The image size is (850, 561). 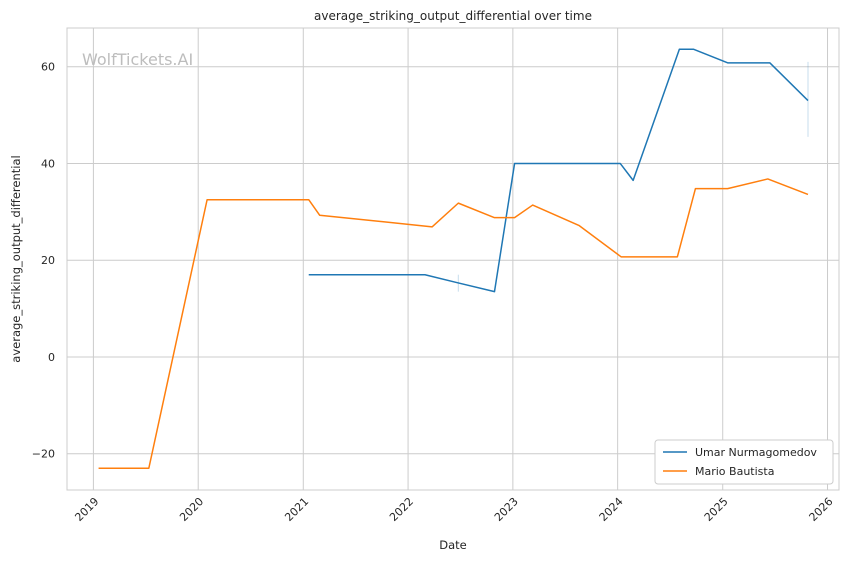 What do you see at coordinates (734, 471) in the screenshot?
I see `legend-label-mario-bautista: Mario Bautista` at bounding box center [734, 471].